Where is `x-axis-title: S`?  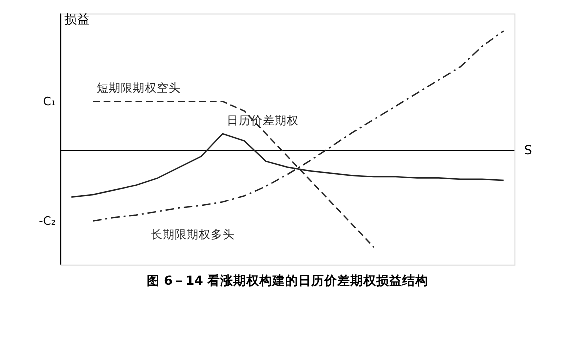 x-axis-title: S is located at coordinates (528, 150).